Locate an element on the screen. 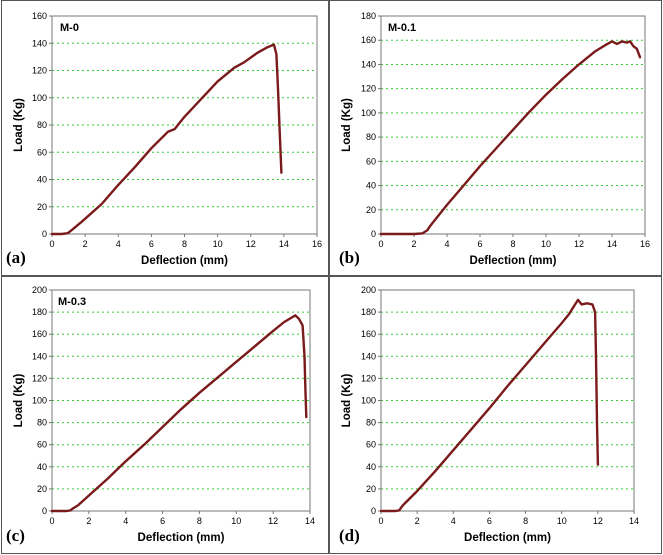 The height and width of the screenshot is (555, 663). x-axis-label-d: Deflection (mm) is located at coordinates (507, 538).